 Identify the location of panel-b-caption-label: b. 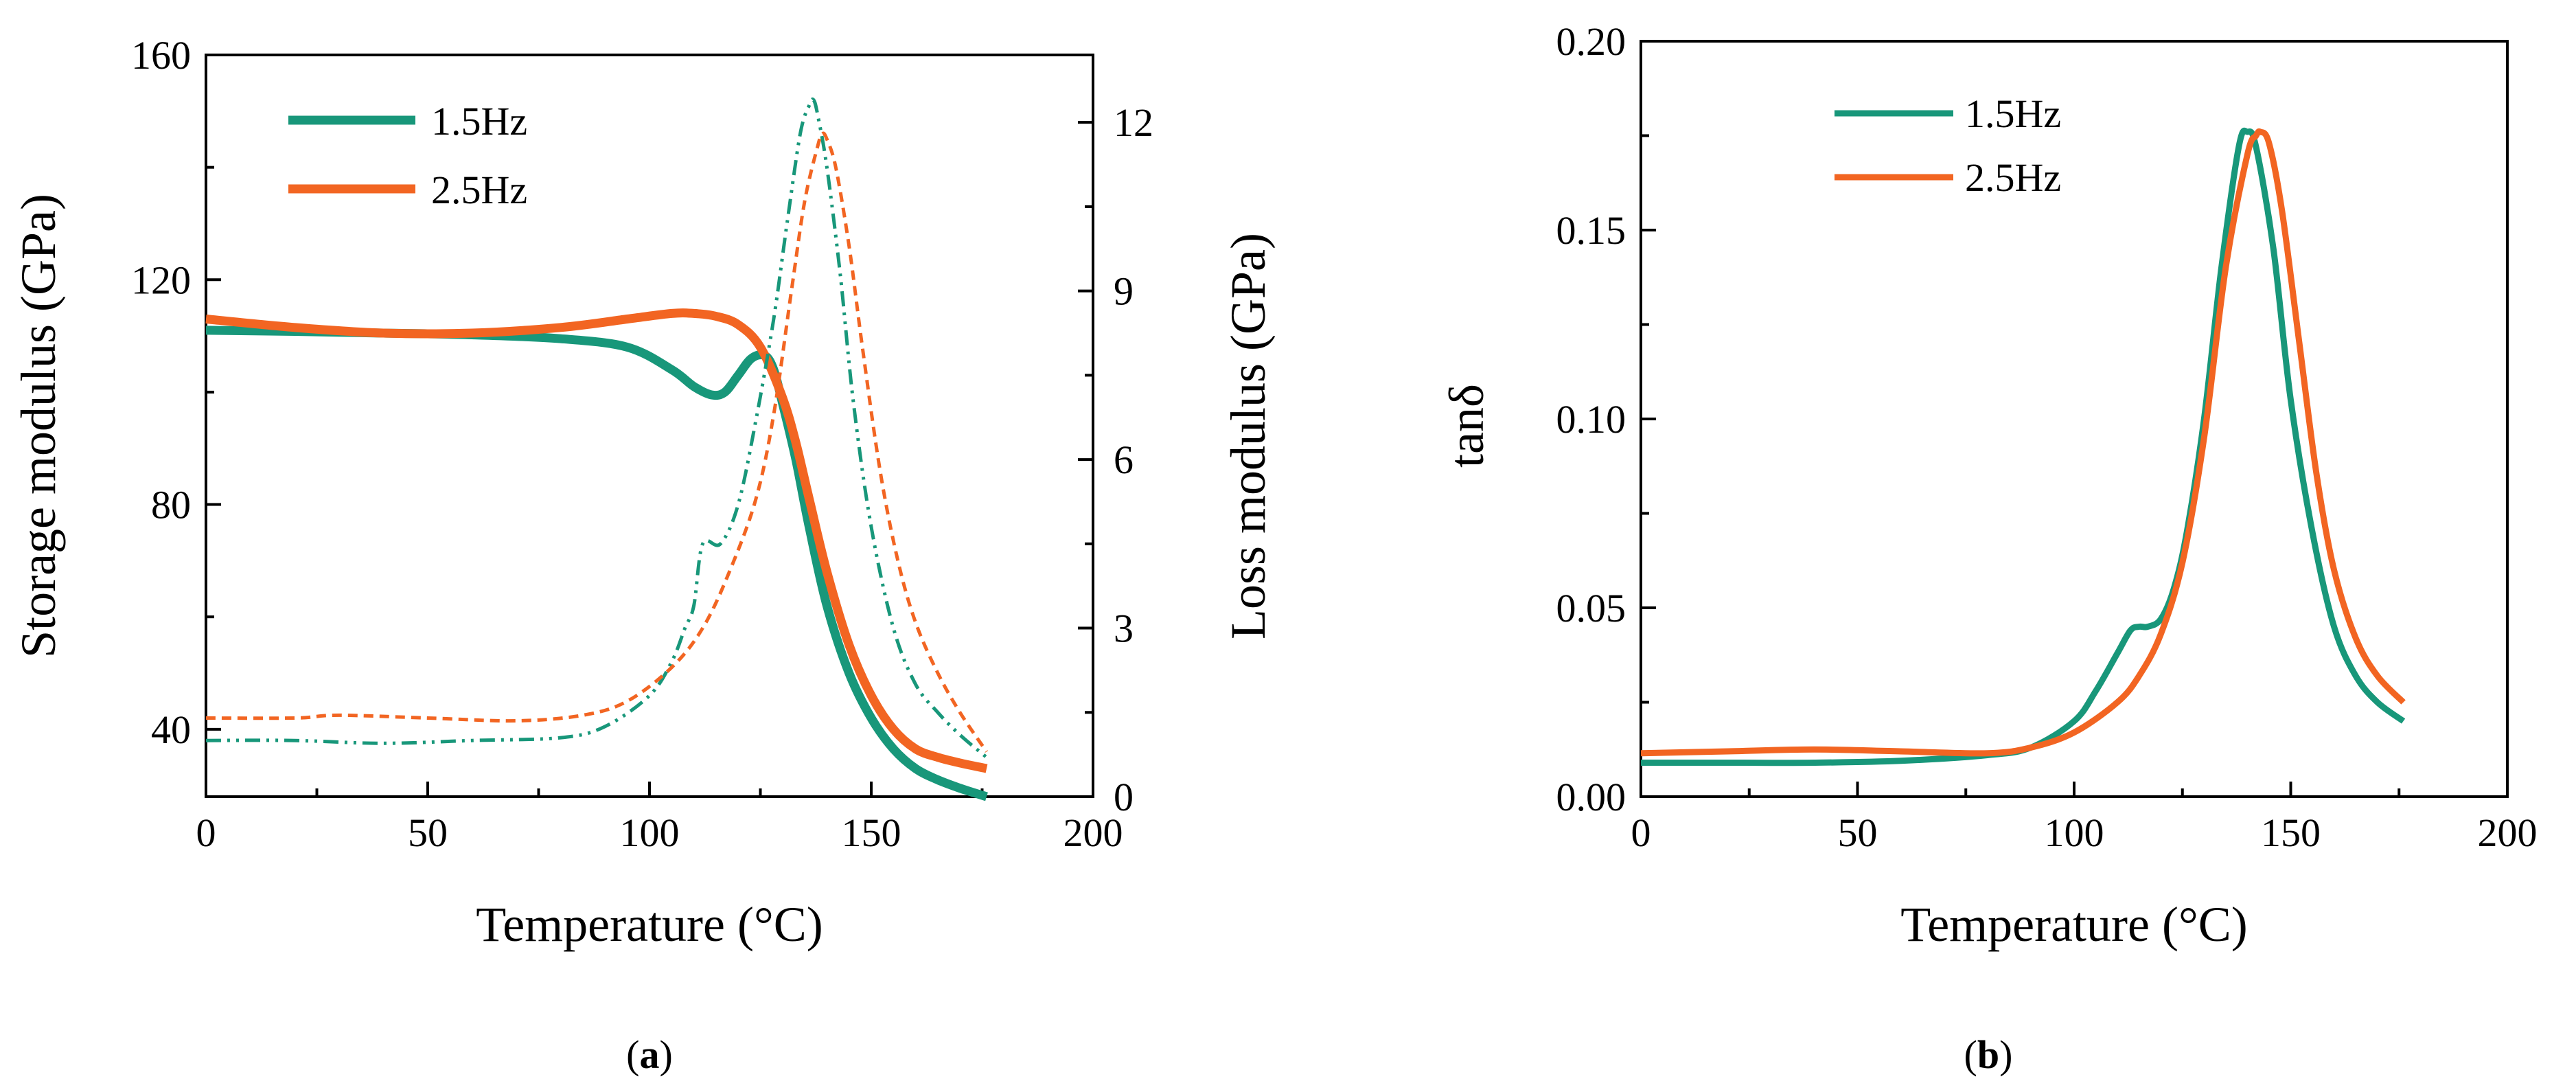
(1988, 1054).